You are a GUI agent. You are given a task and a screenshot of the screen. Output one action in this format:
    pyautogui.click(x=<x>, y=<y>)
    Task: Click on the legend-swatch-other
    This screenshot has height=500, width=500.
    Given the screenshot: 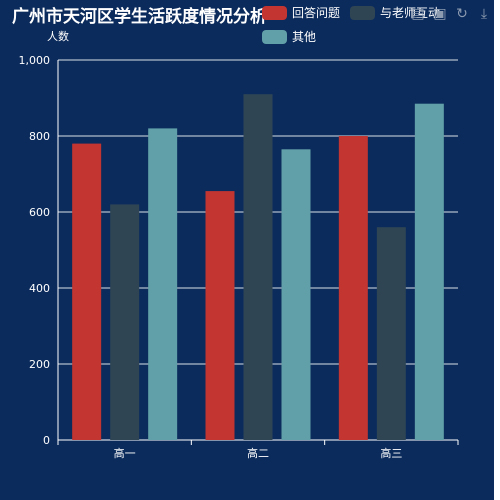 What is the action you would take?
    pyautogui.click(x=274, y=36)
    